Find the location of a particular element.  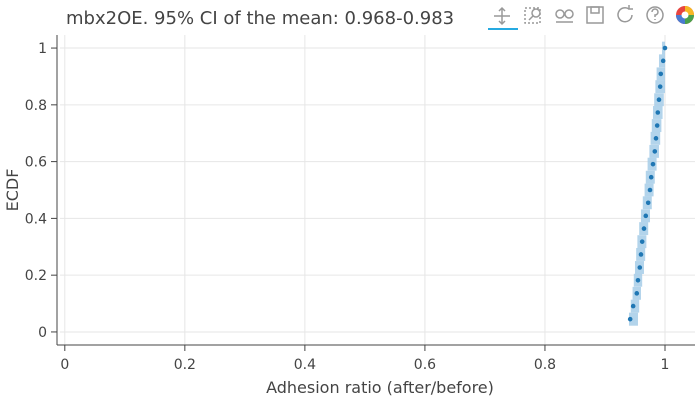

pan-tool is located at coordinates (503, 18).